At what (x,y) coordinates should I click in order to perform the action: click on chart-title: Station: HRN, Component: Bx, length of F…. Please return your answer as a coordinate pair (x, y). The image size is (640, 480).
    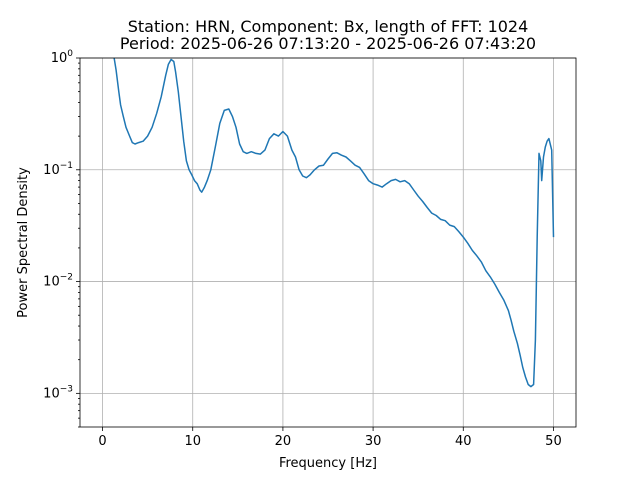
    Looking at the image, I should click on (328, 26).